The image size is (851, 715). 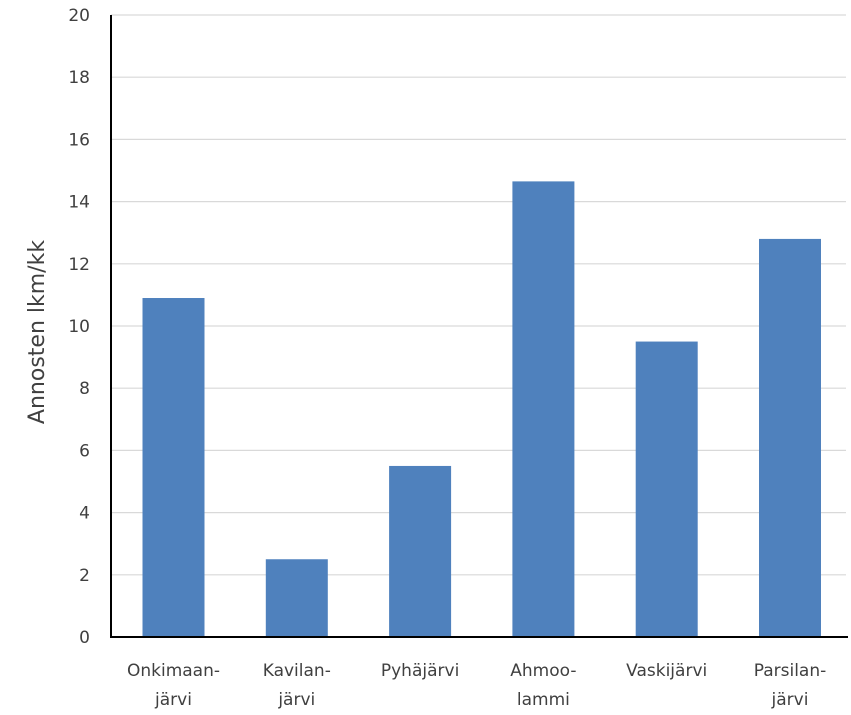 I want to click on y-tick-label: 14, so click(x=79, y=203).